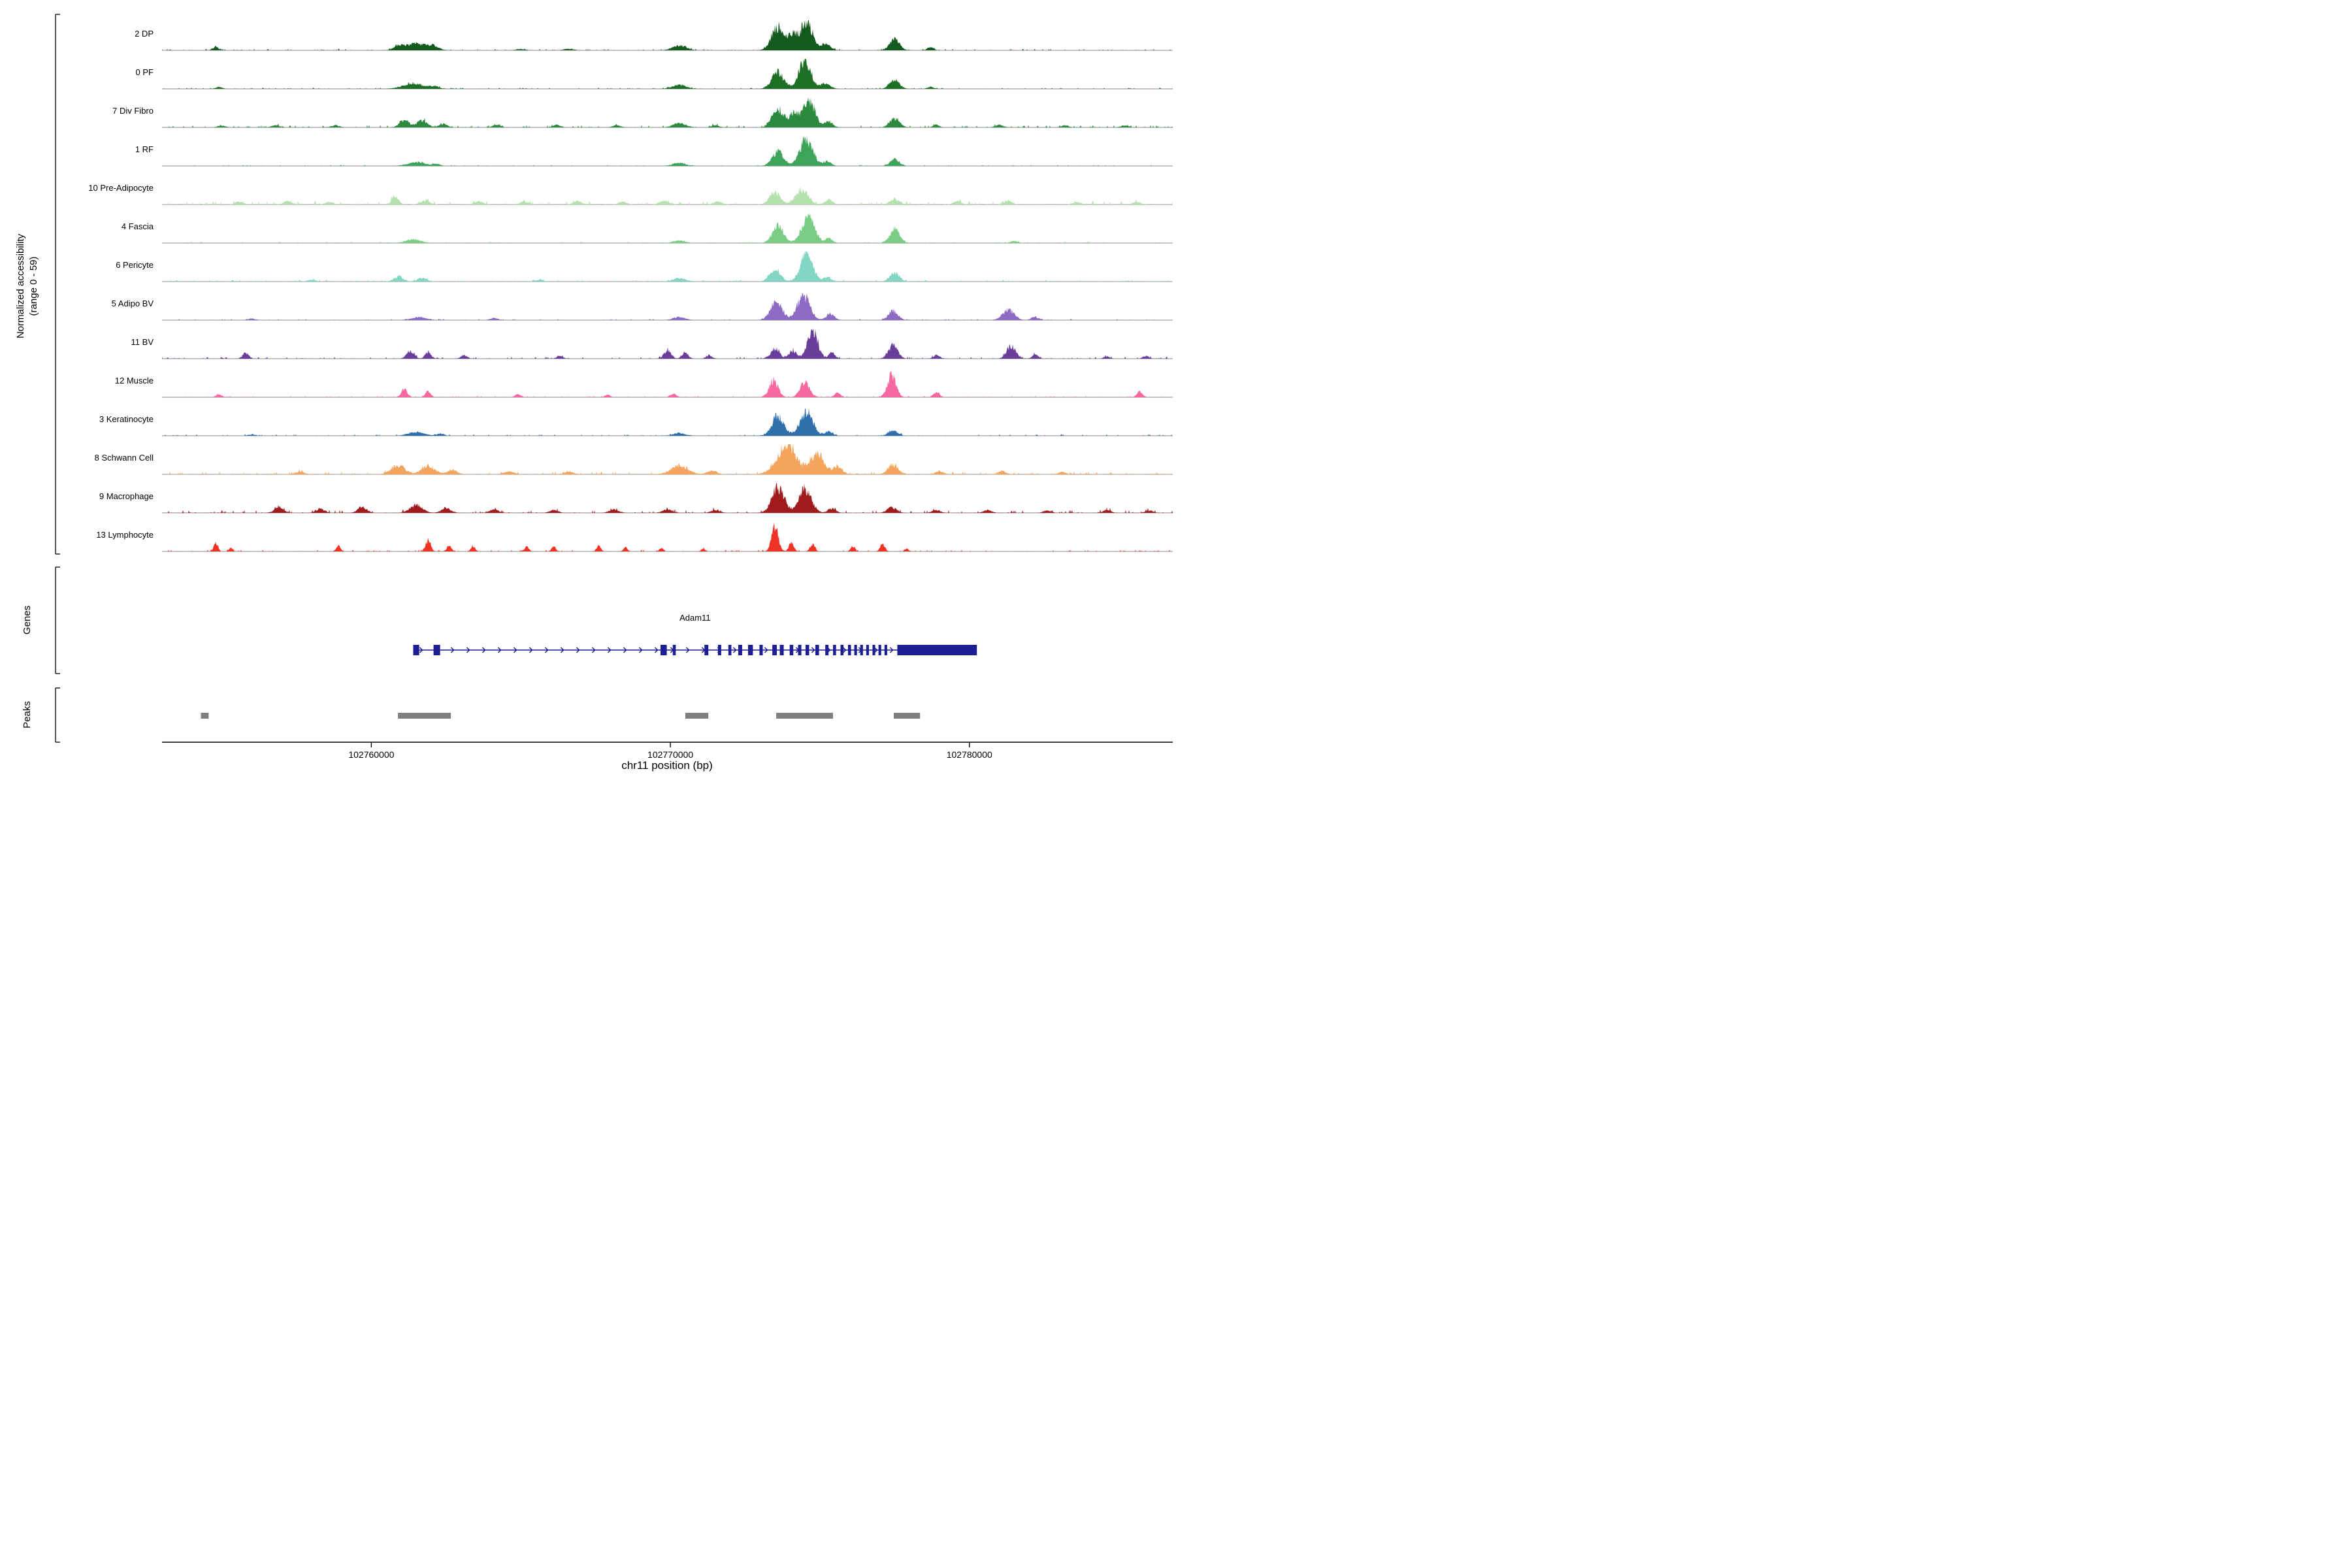 The image size is (2352, 1568). Describe the element at coordinates (667, 498) in the screenshot. I see `track-signal-9-macrophage` at that location.